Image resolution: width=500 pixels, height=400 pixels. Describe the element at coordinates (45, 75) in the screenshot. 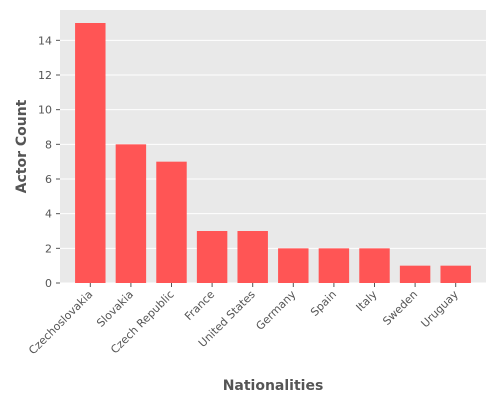

I see `y-tick-label: 12` at that location.